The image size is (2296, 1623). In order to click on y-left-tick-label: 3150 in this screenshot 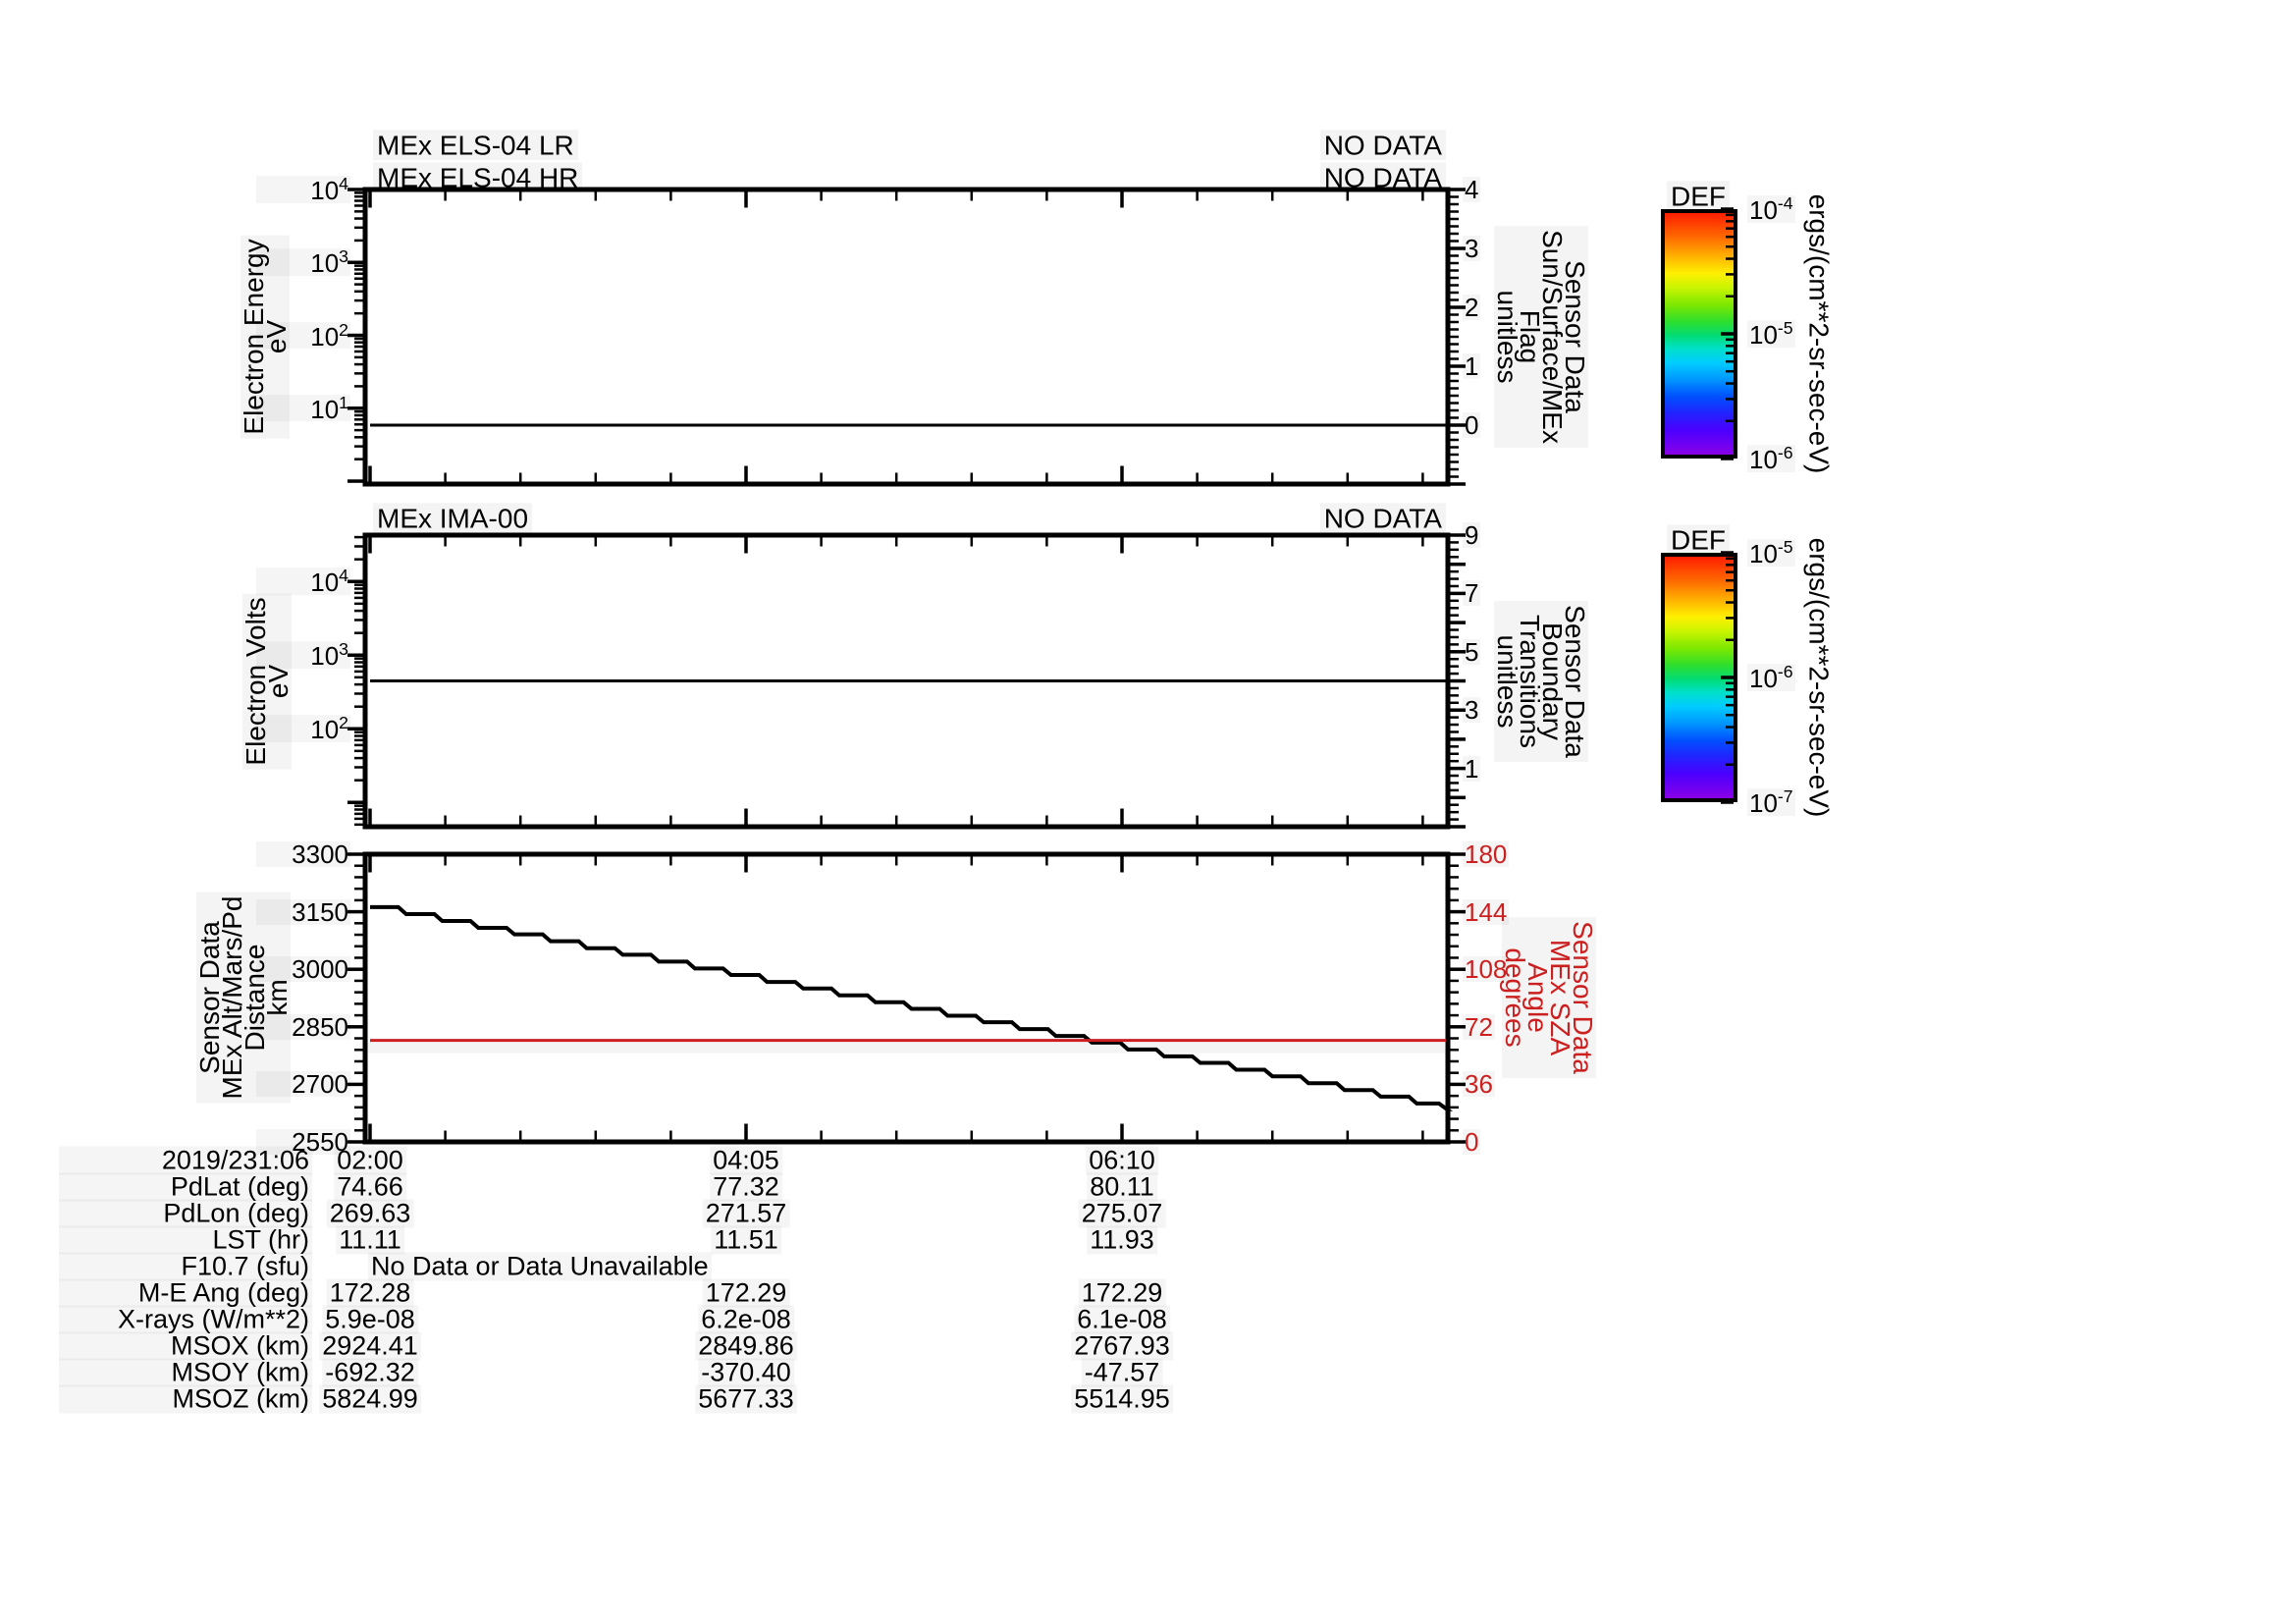, I will do `click(303, 911)`.